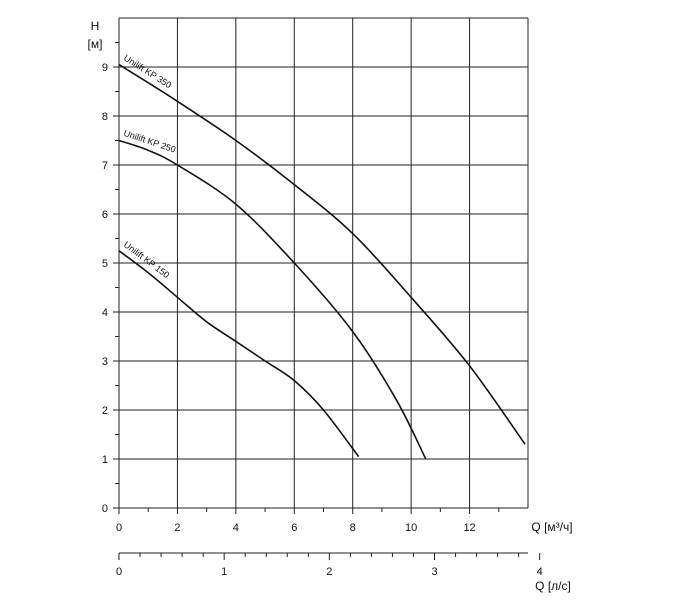 This screenshot has width=700, height=600. What do you see at coordinates (95, 26) in the screenshot?
I see `y-axis-symbol: H` at bounding box center [95, 26].